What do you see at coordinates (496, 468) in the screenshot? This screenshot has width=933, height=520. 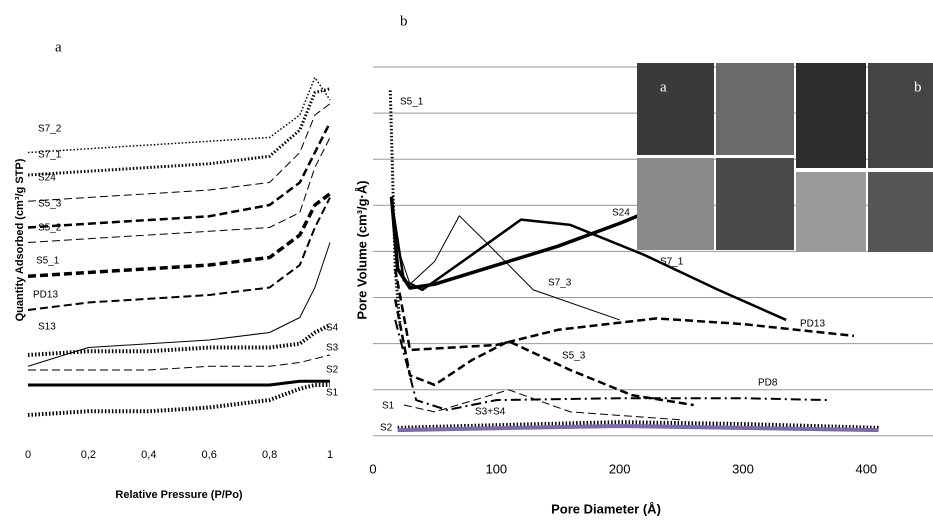 I see `x-tick-label: 100` at bounding box center [496, 468].